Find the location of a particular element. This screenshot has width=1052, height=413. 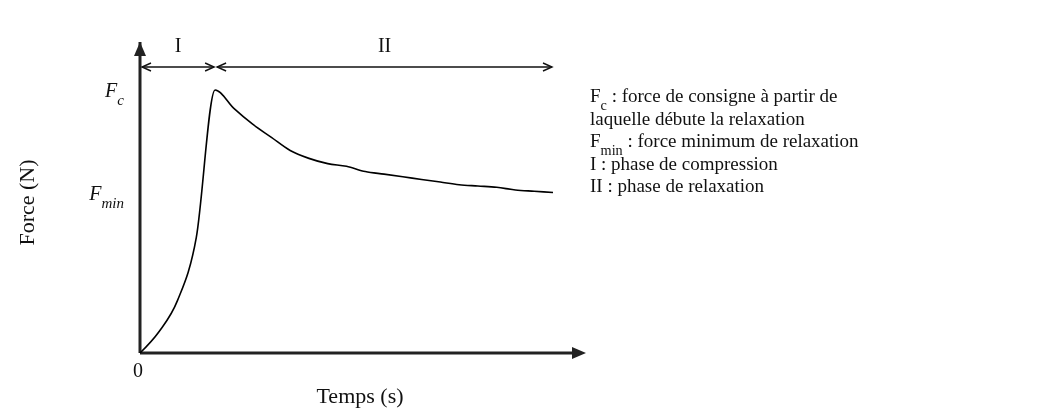

text: II is located at coordinates (384, 45).